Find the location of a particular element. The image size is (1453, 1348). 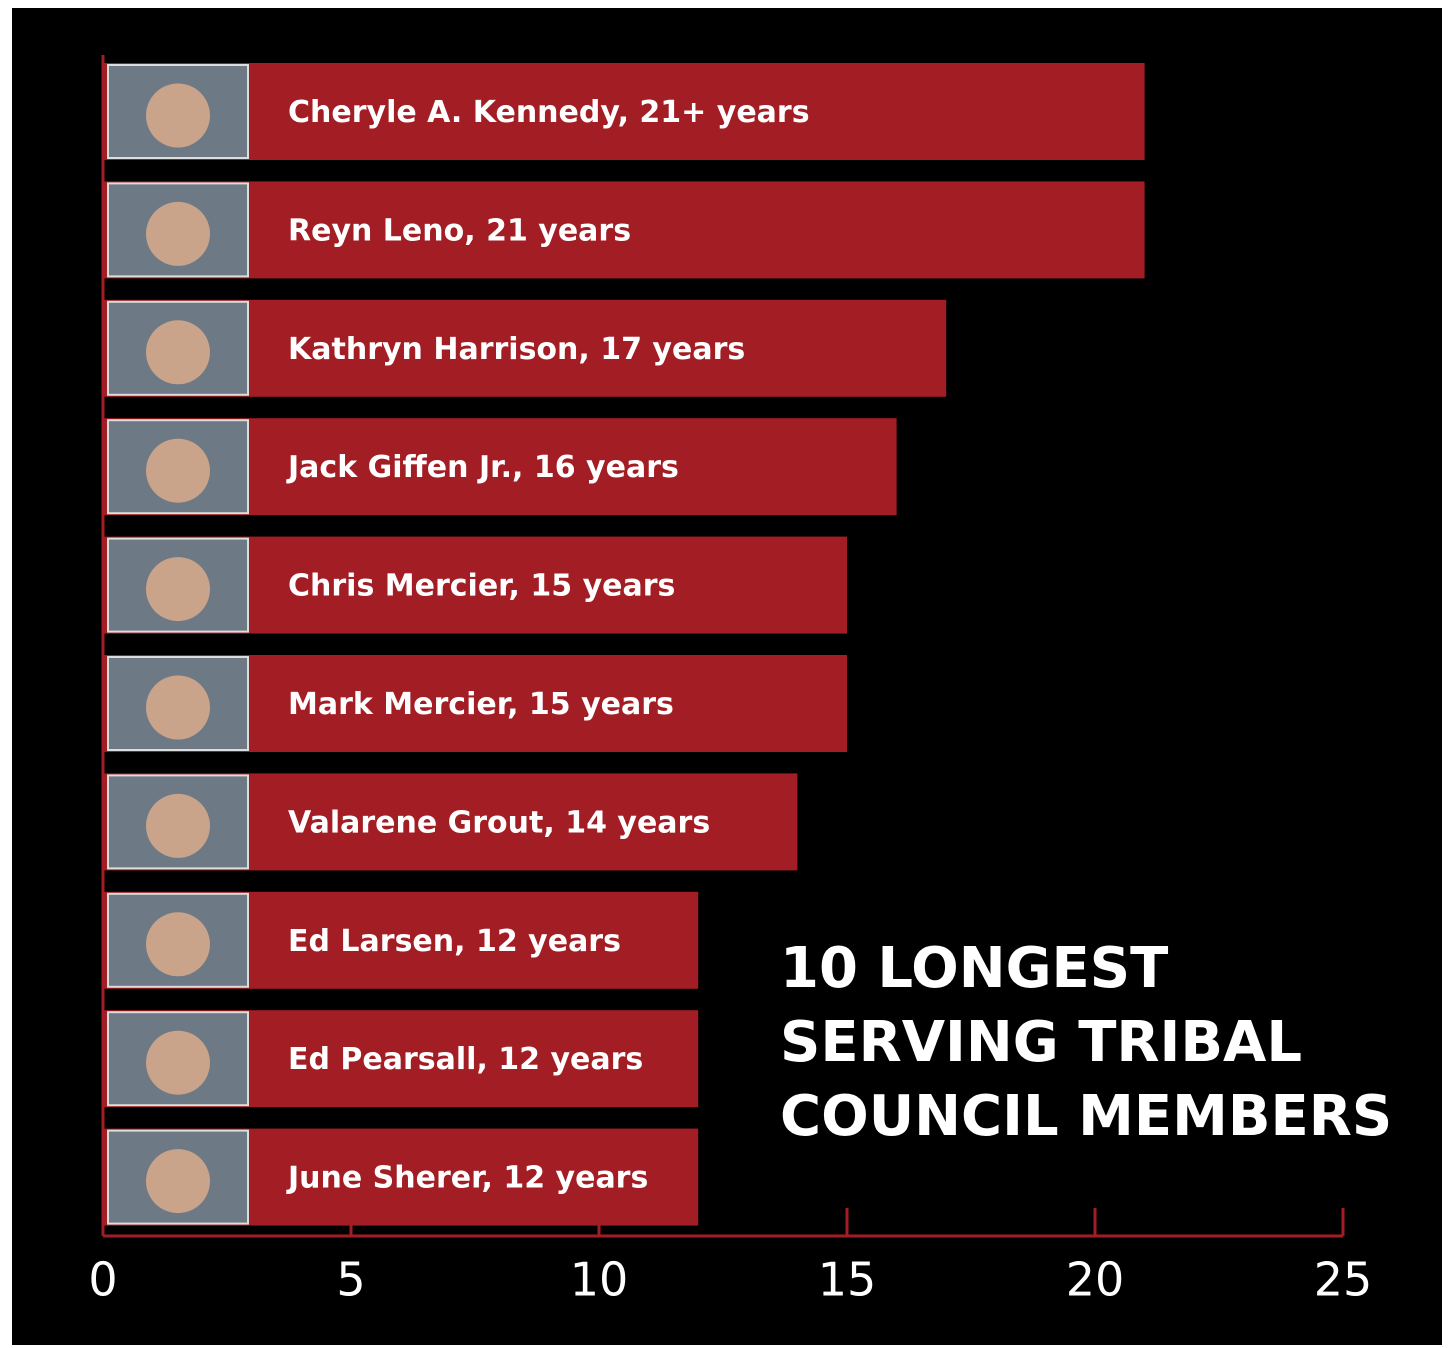

category-label: Valarene Grout, 14 years is located at coordinates (499, 822).